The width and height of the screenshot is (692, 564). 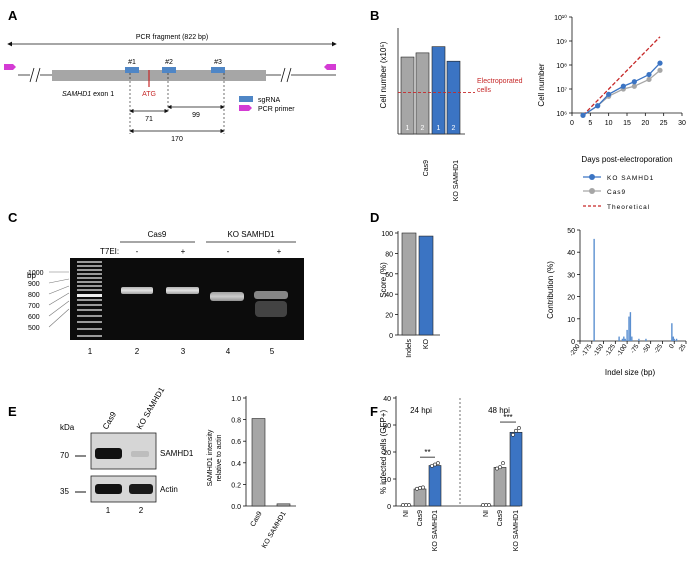 What do you see at coordinates (598, 350) in the screenshot?
I see `d2-xtick-label: -150` at bounding box center [598, 350].